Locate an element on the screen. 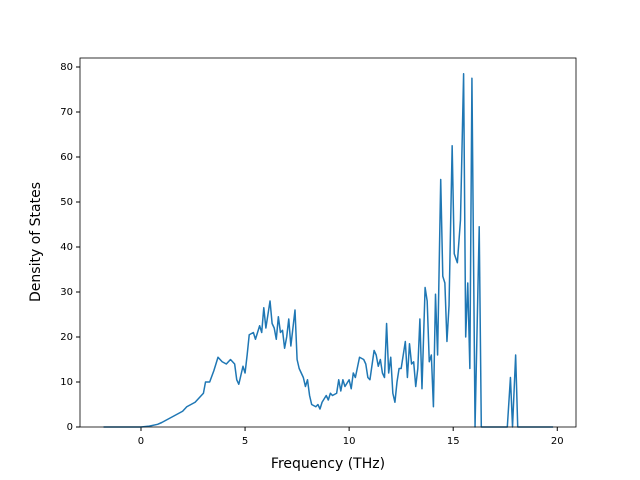  y-tick-label: 40 is located at coordinates (66, 247).